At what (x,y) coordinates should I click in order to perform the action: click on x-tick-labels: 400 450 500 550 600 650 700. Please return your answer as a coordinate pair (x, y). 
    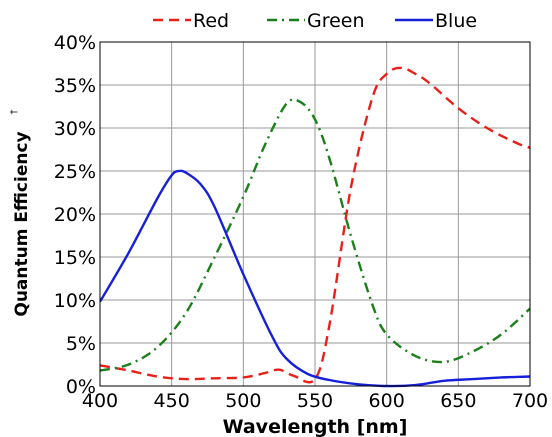
    Looking at the image, I should click on (315, 401).